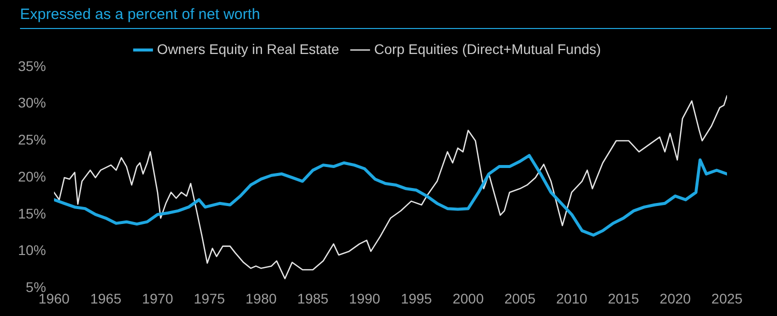 Image resolution: width=777 pixels, height=316 pixels. I want to click on x-tick-label: 1985, so click(313, 298).